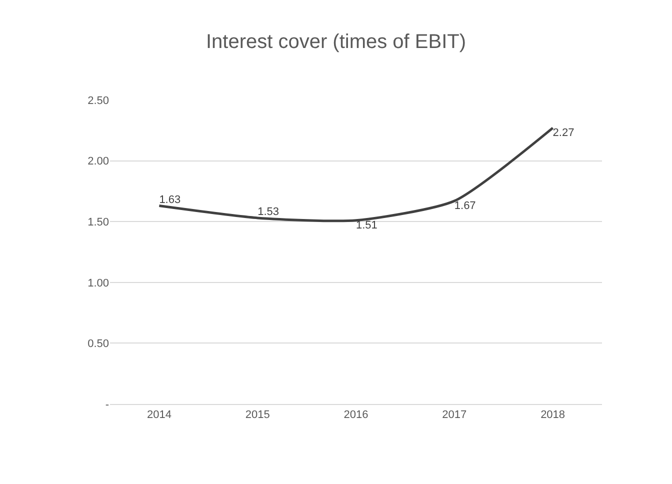 The height and width of the screenshot is (484, 672). I want to click on data-label: 1.53, so click(269, 212).